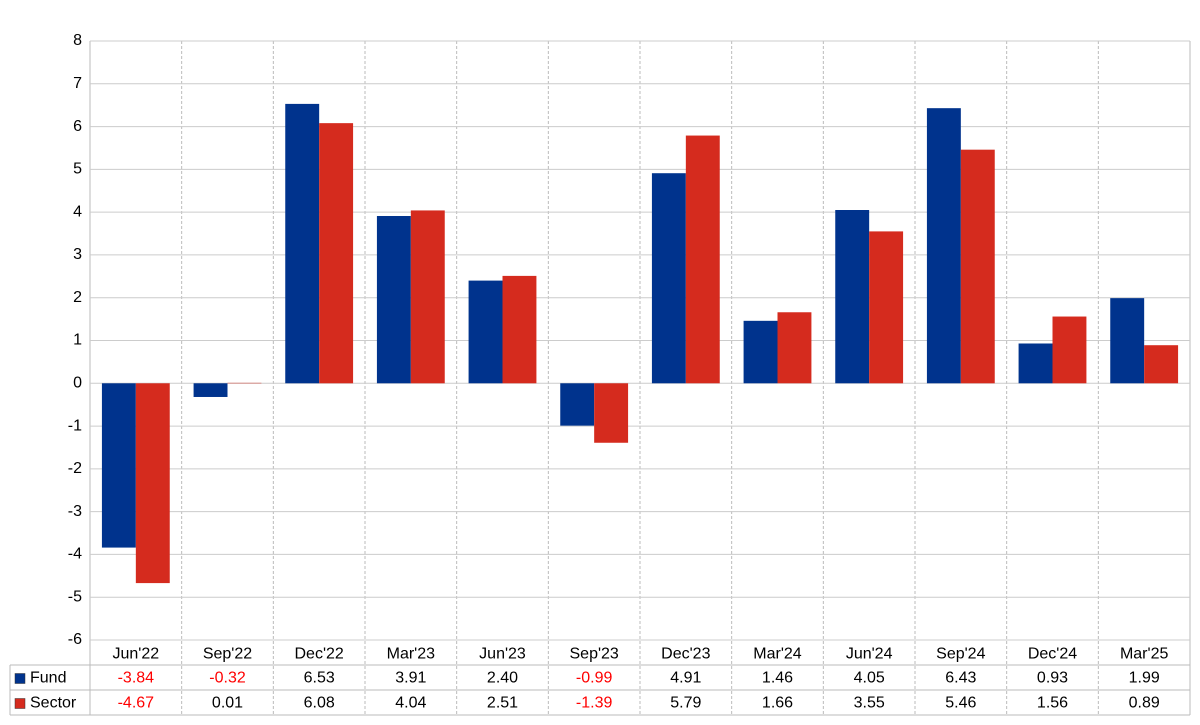  What do you see at coordinates (1052, 678) in the screenshot?
I see `table-value: 0.93` at bounding box center [1052, 678].